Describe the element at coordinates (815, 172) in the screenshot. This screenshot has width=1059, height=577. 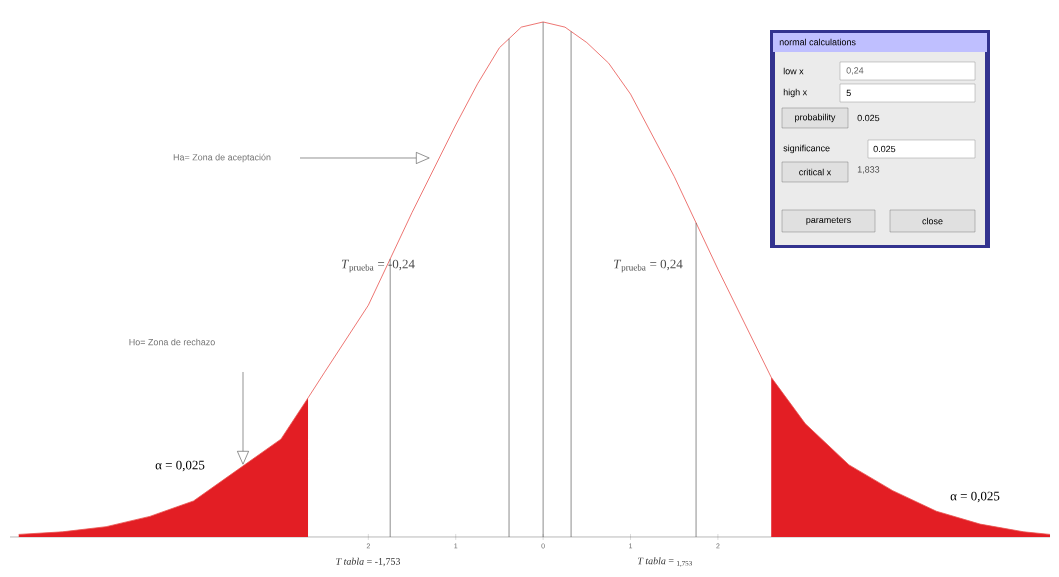
I see `annotation: critical x` at that location.